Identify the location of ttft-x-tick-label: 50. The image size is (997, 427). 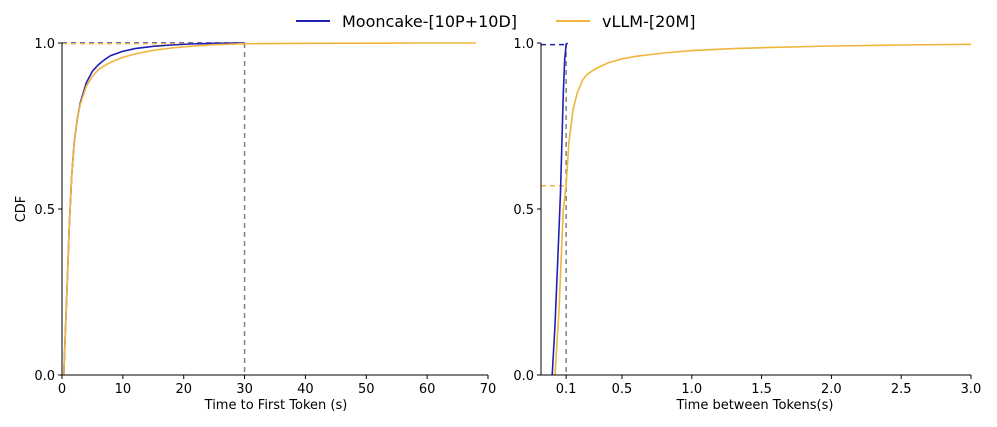
(366, 389).